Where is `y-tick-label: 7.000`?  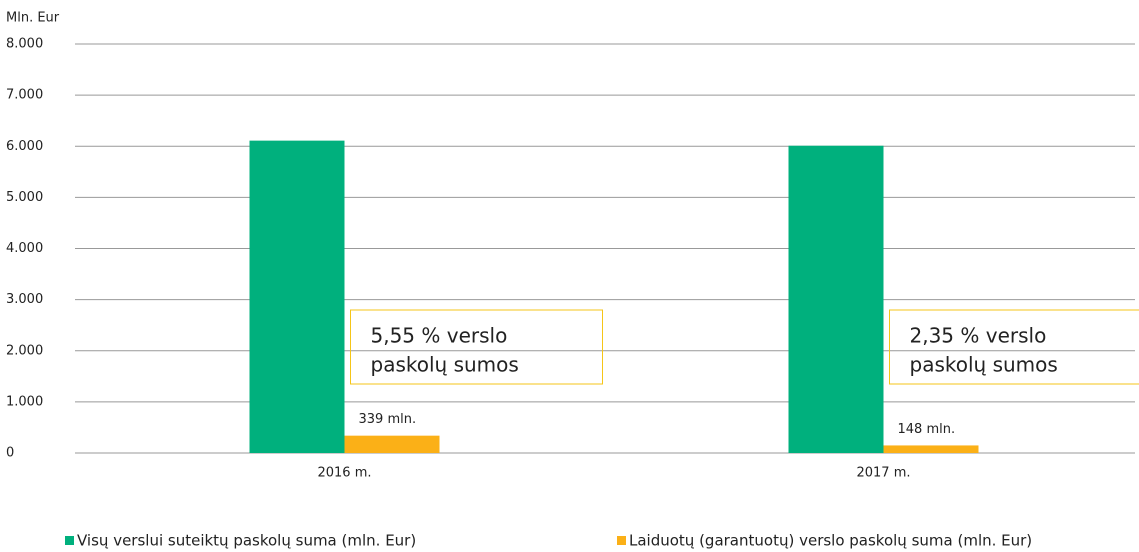
y-tick-label: 7.000 is located at coordinates (24, 95).